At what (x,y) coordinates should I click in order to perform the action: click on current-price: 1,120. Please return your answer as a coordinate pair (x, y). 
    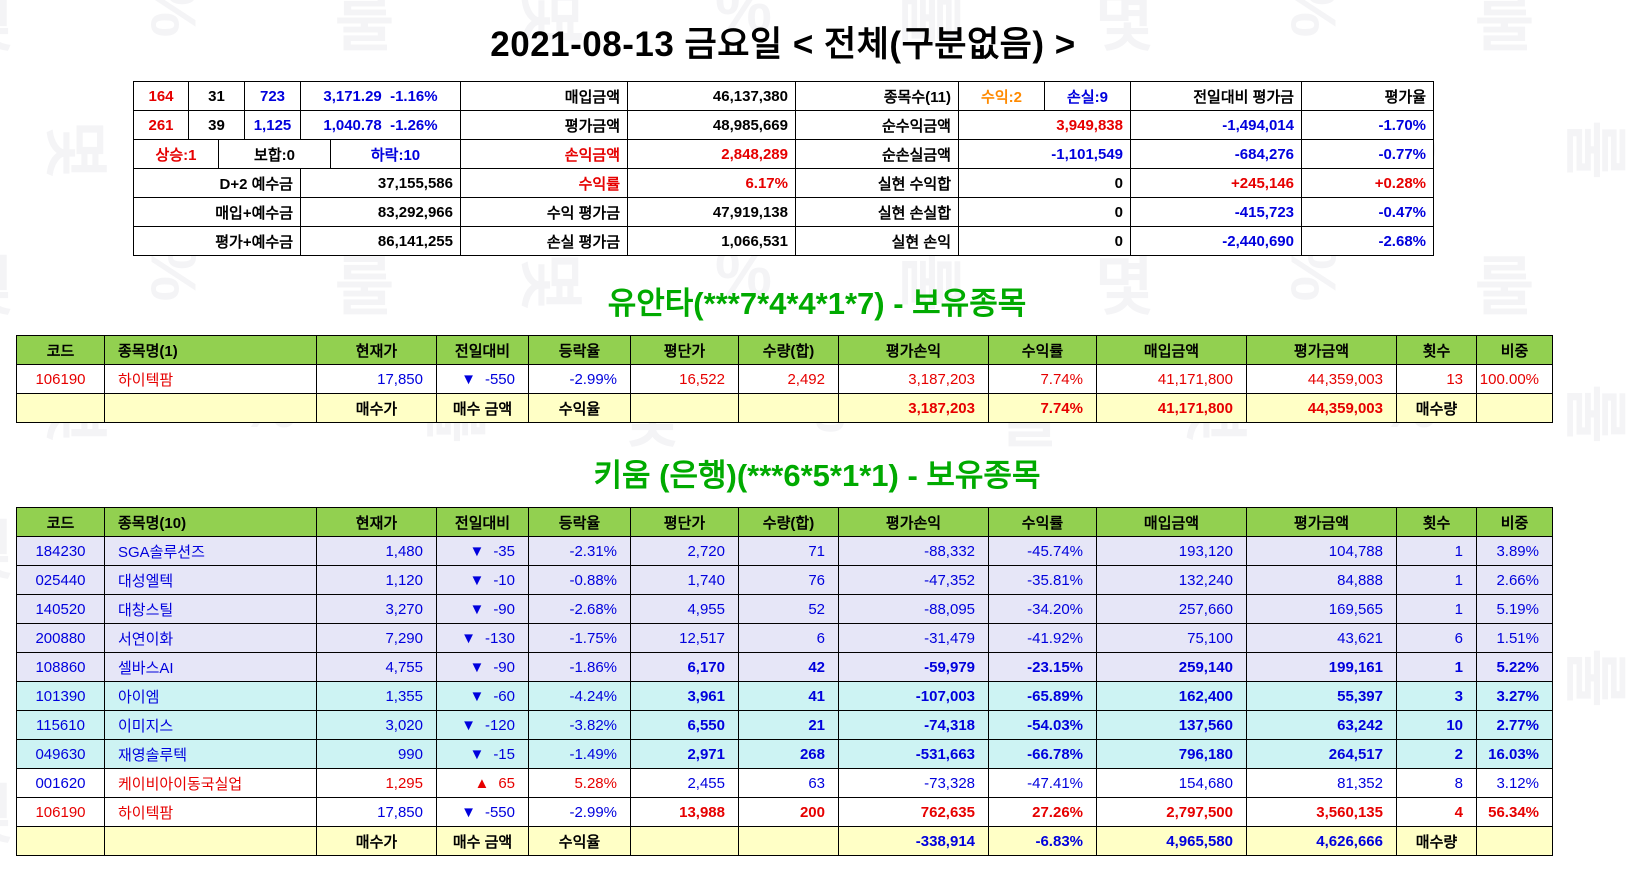
    Looking at the image, I should click on (377, 580).